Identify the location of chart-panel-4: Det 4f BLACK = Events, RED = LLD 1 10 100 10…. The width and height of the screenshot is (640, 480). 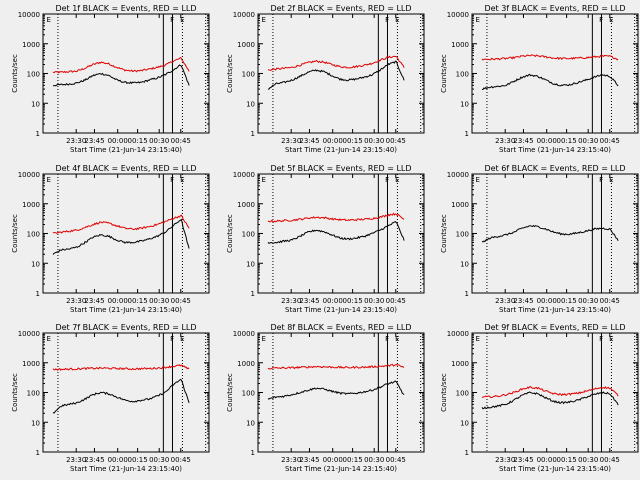
(110, 239).